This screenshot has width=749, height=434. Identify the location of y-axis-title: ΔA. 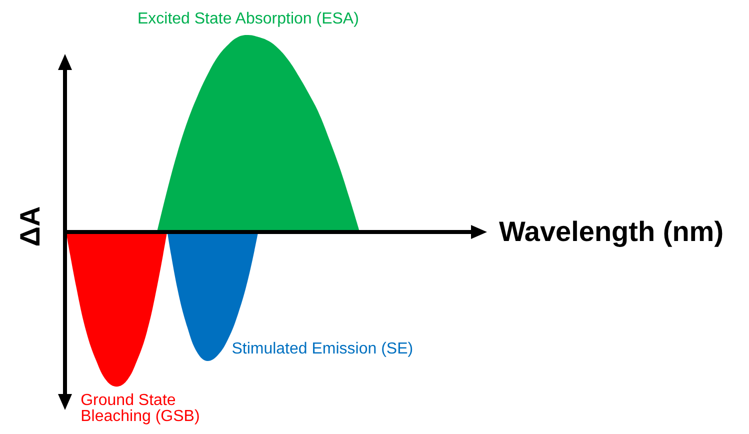
(30, 226).